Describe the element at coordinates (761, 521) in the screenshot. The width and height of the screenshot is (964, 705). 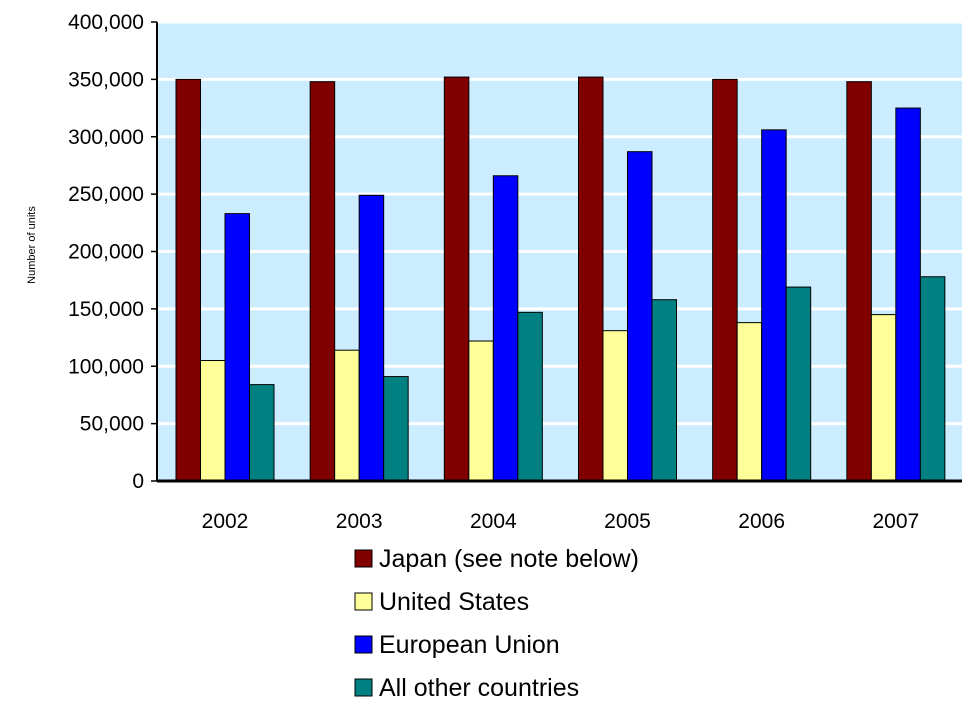
I see `x-tick-label: 2006` at that location.